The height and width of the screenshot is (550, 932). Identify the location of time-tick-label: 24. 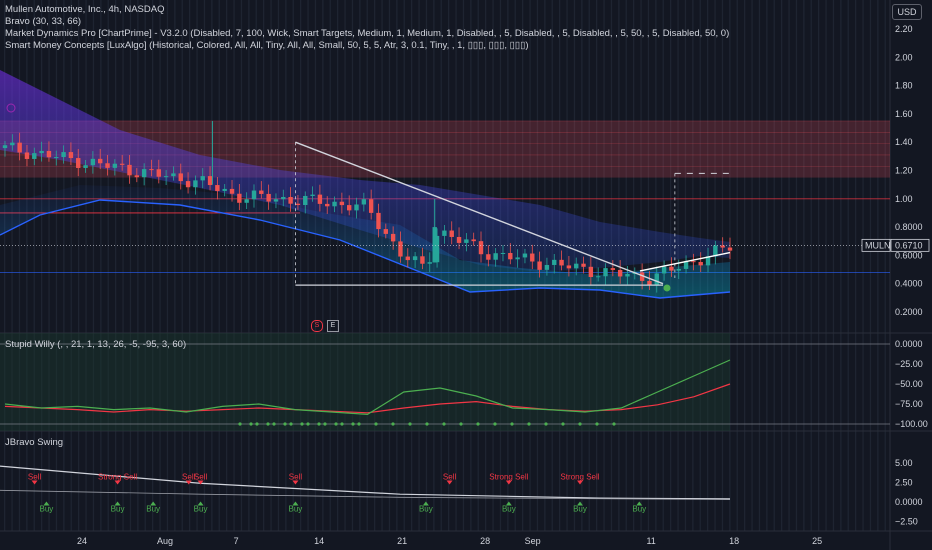
(82, 541).